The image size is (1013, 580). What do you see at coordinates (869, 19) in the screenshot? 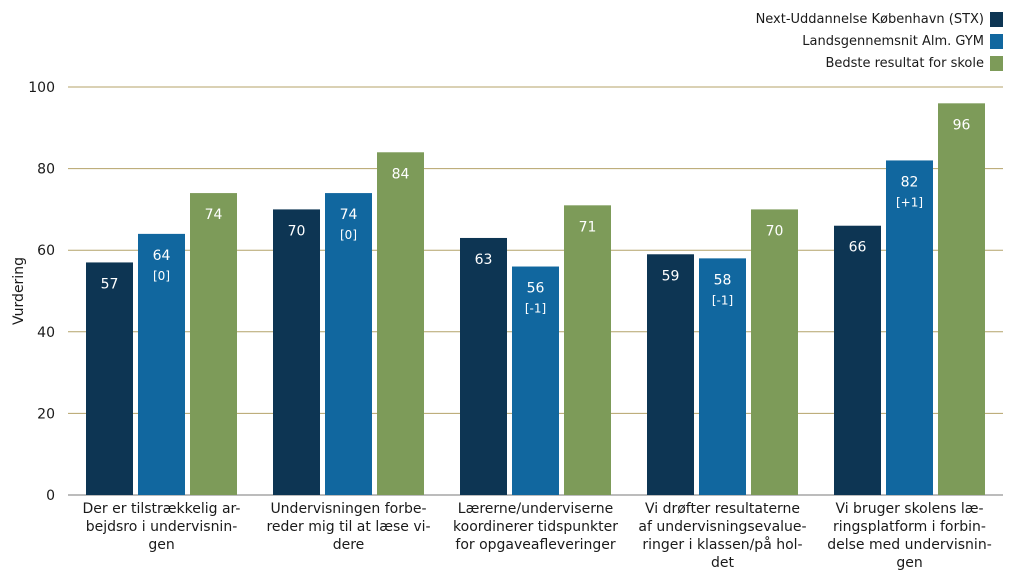
I see `legend-label: Next-Uddannelse København (STX)` at bounding box center [869, 19].